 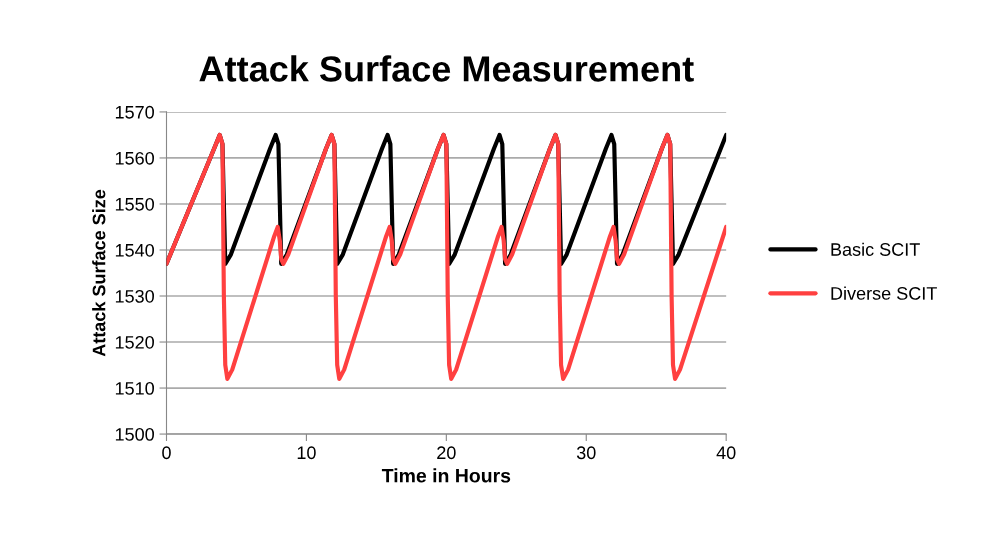 I want to click on legend-label: Basic SCIT, so click(x=875, y=249).